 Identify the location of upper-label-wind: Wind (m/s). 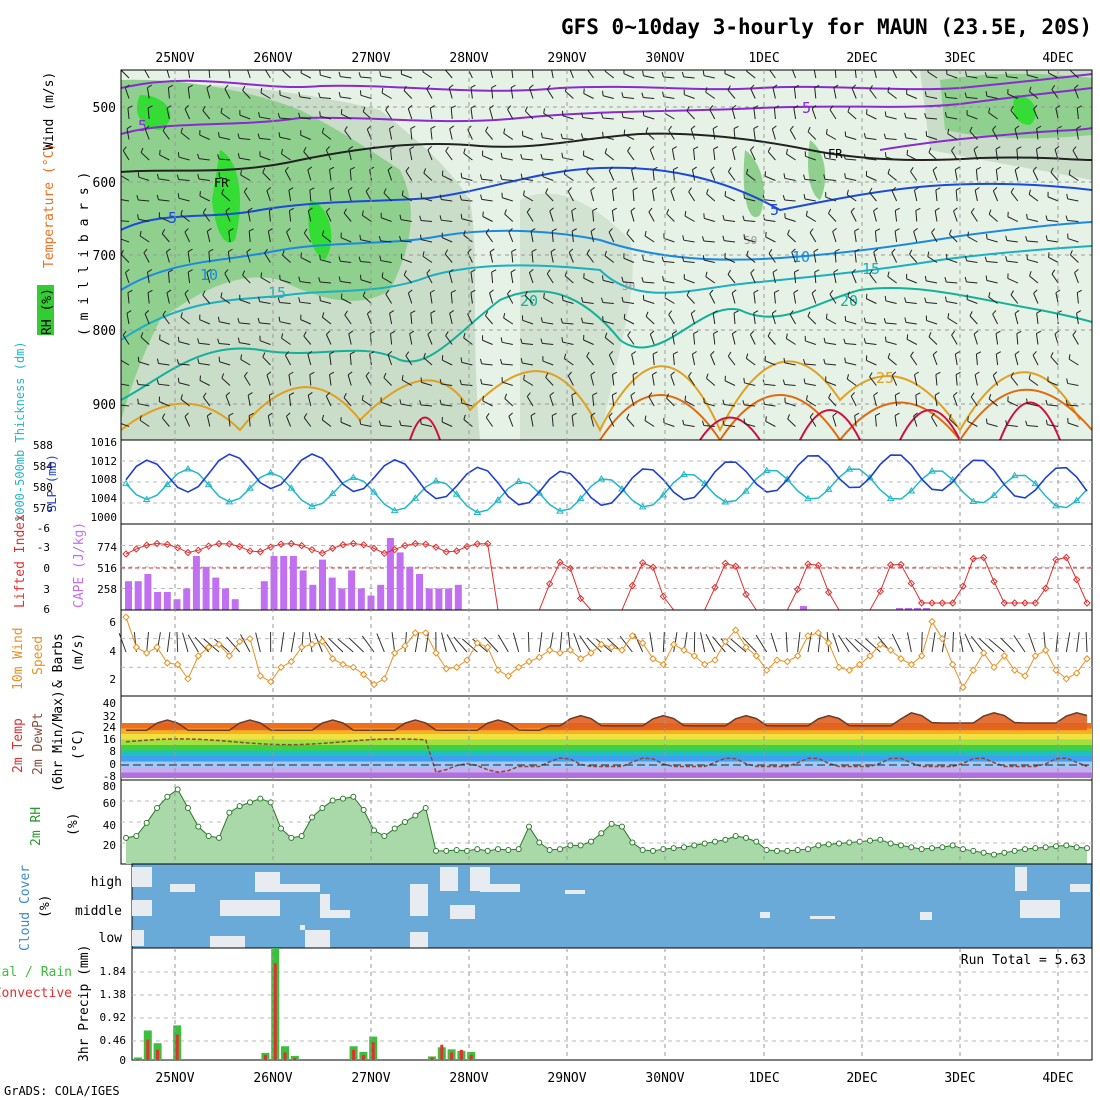
(49, 111).